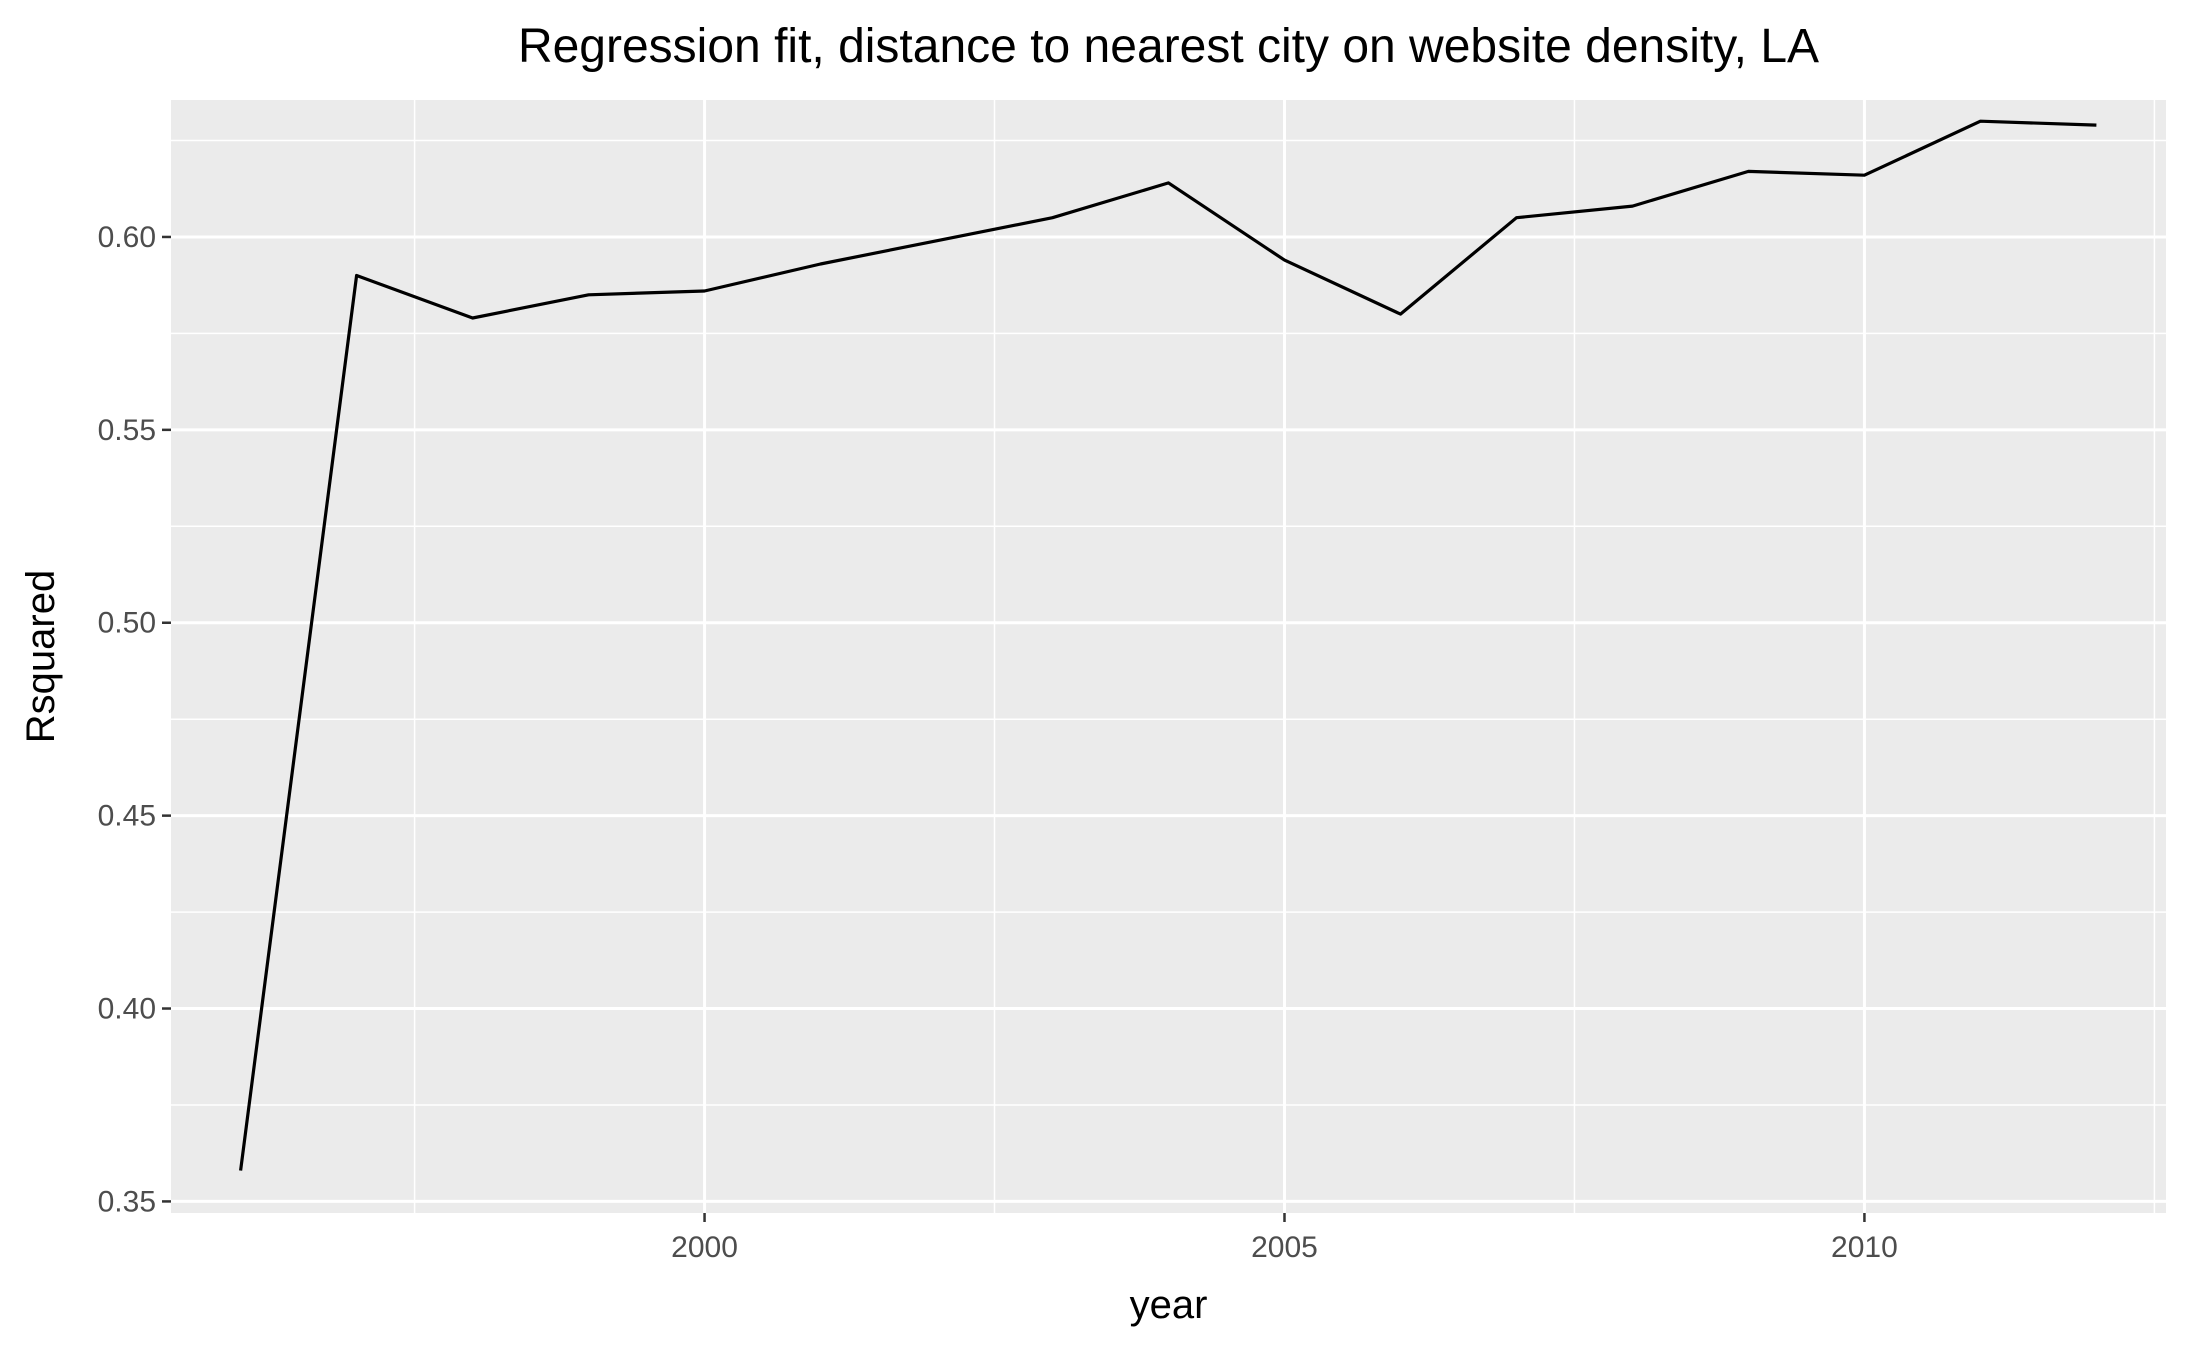 The image size is (2187, 1350). What do you see at coordinates (1864, 1247) in the screenshot?
I see `x-tick-label: 2010` at bounding box center [1864, 1247].